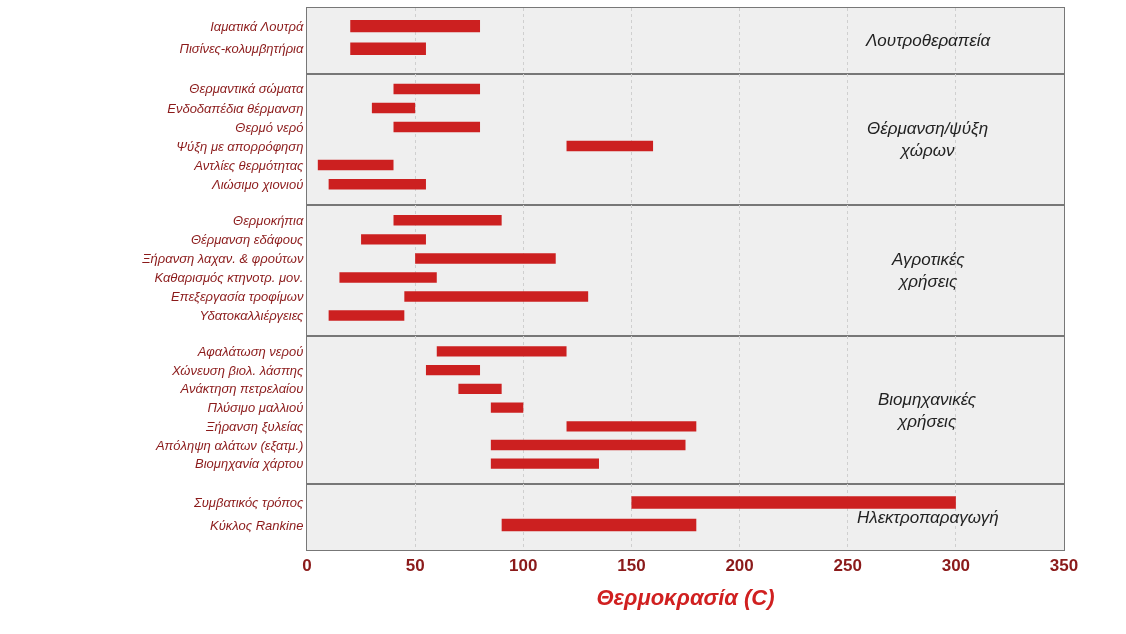 The width and height of the screenshot is (1126, 634). I want to click on y-tick-label: Ιαματικά Λουτρά, so click(257, 26).